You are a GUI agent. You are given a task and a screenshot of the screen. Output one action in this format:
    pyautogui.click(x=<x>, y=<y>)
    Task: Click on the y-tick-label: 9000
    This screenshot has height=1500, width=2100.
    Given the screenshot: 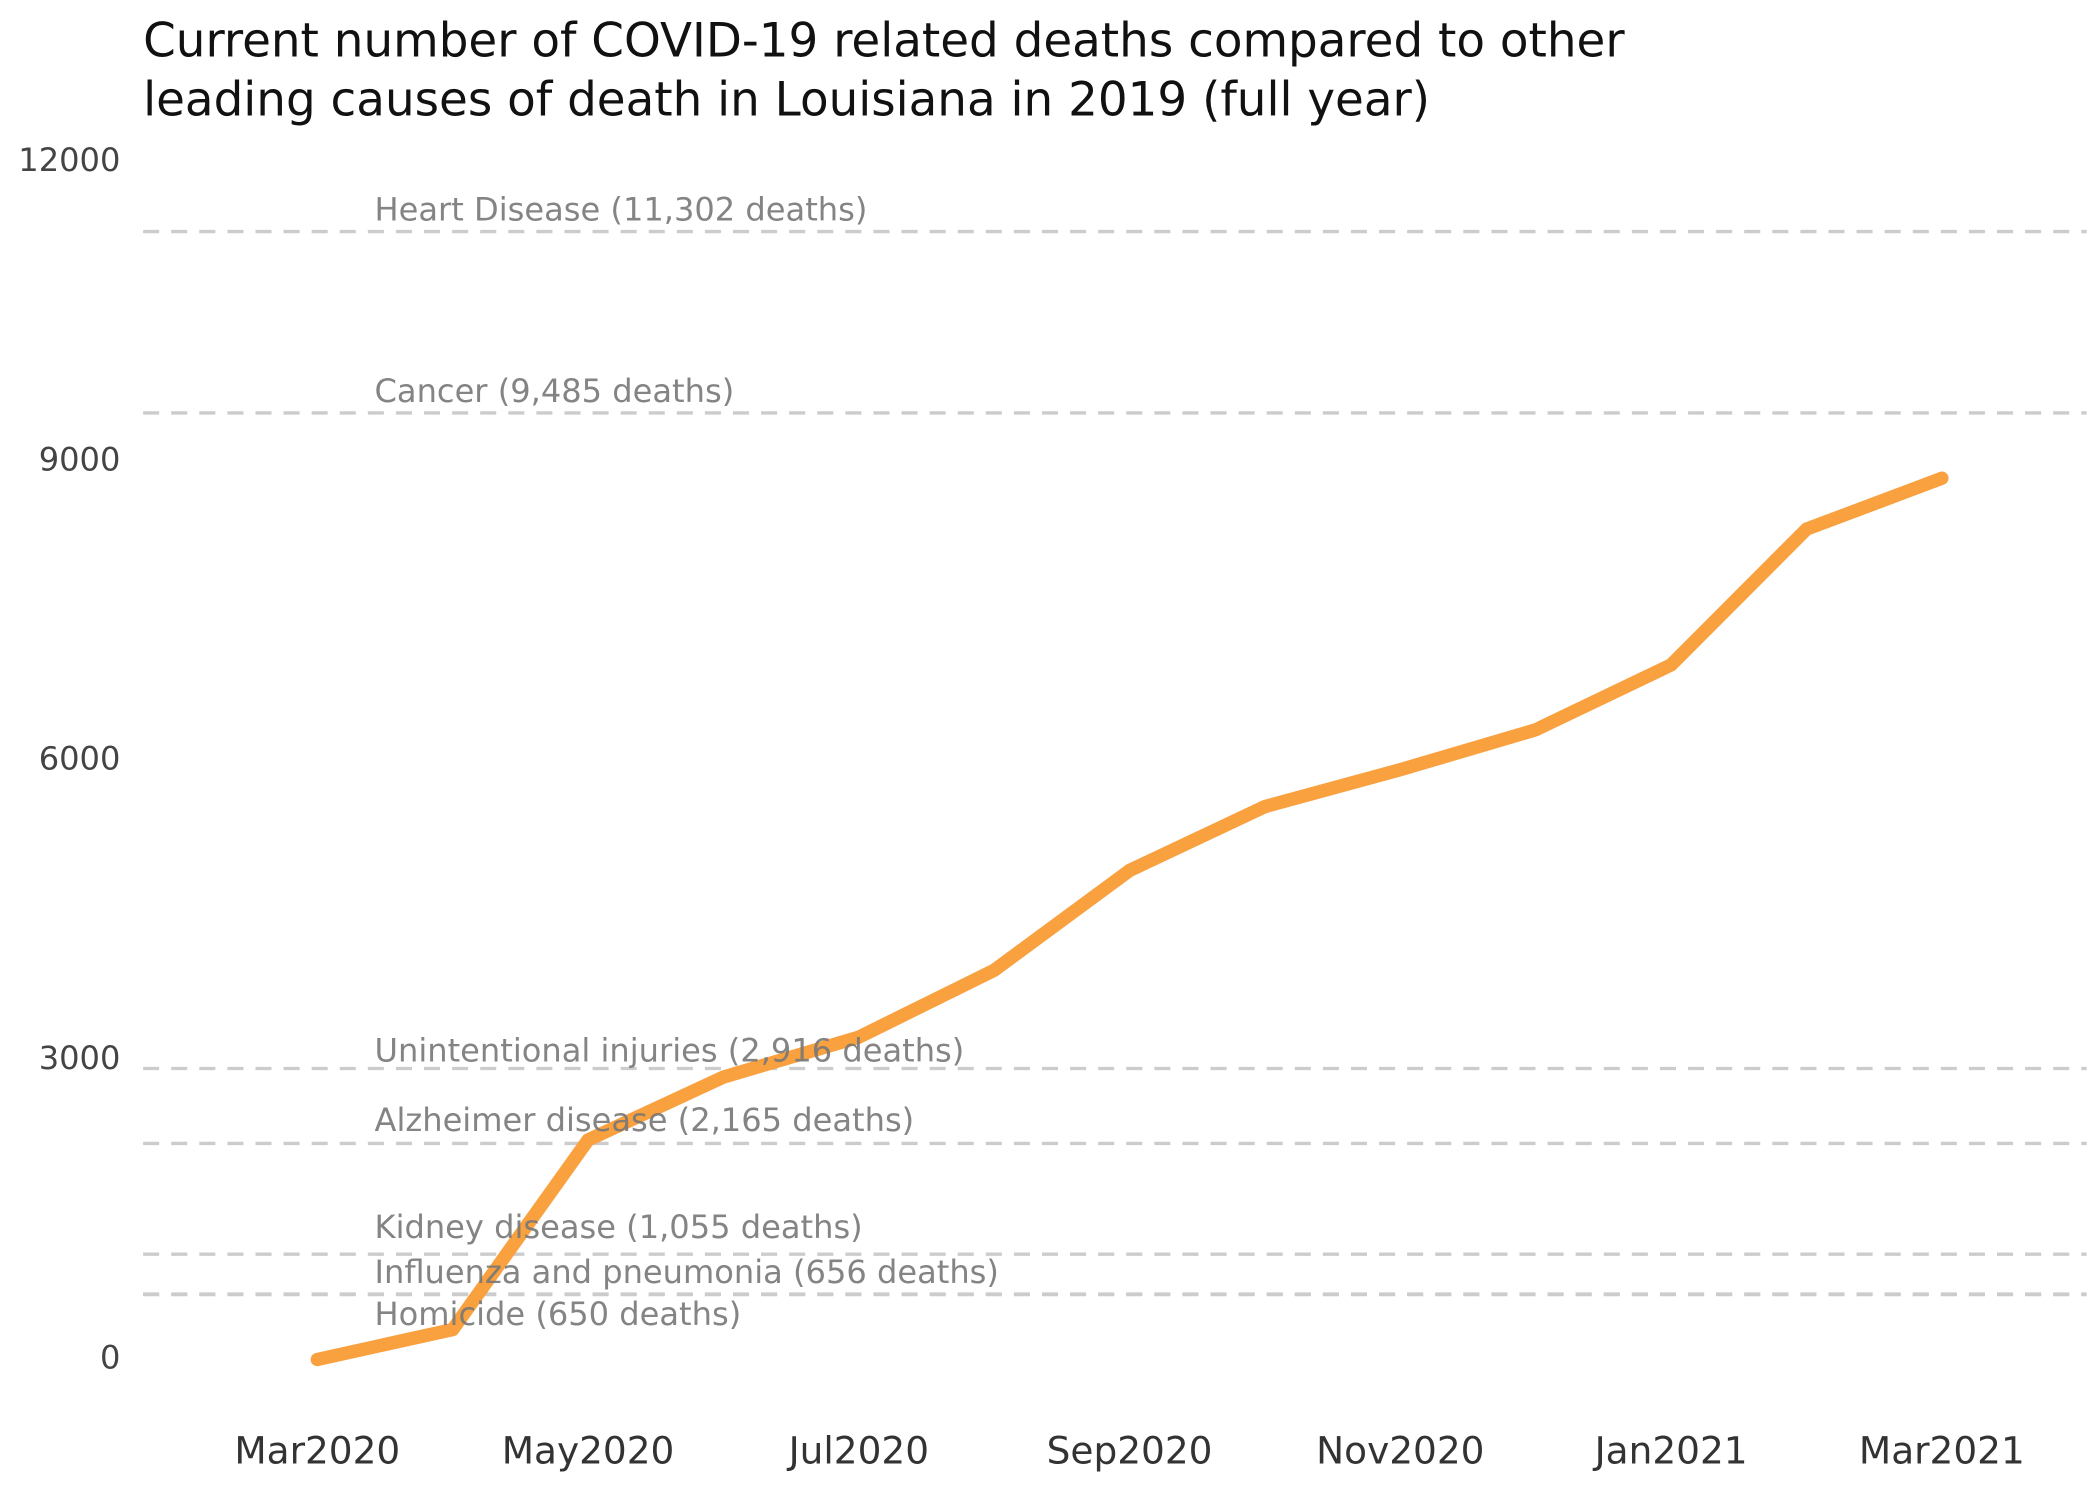 What is the action you would take?
    pyautogui.click(x=80, y=459)
    